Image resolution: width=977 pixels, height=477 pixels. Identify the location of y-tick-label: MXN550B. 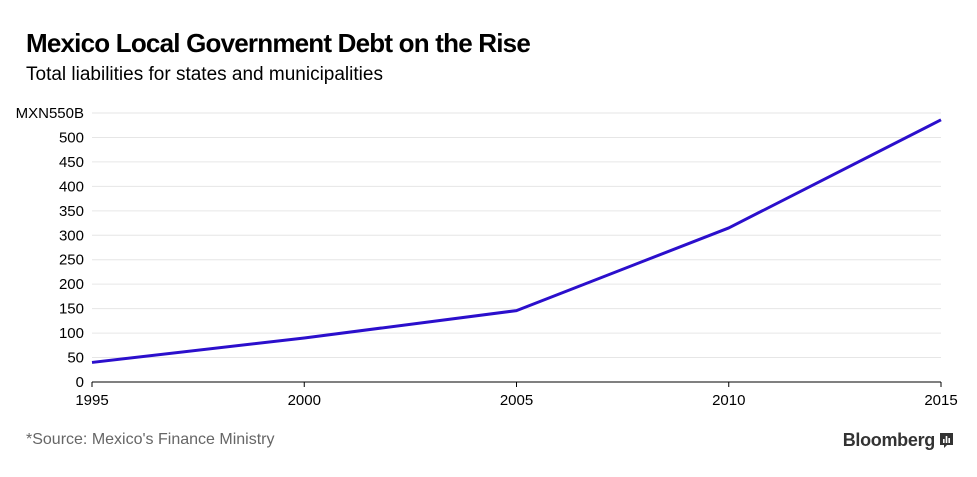
(50, 113).